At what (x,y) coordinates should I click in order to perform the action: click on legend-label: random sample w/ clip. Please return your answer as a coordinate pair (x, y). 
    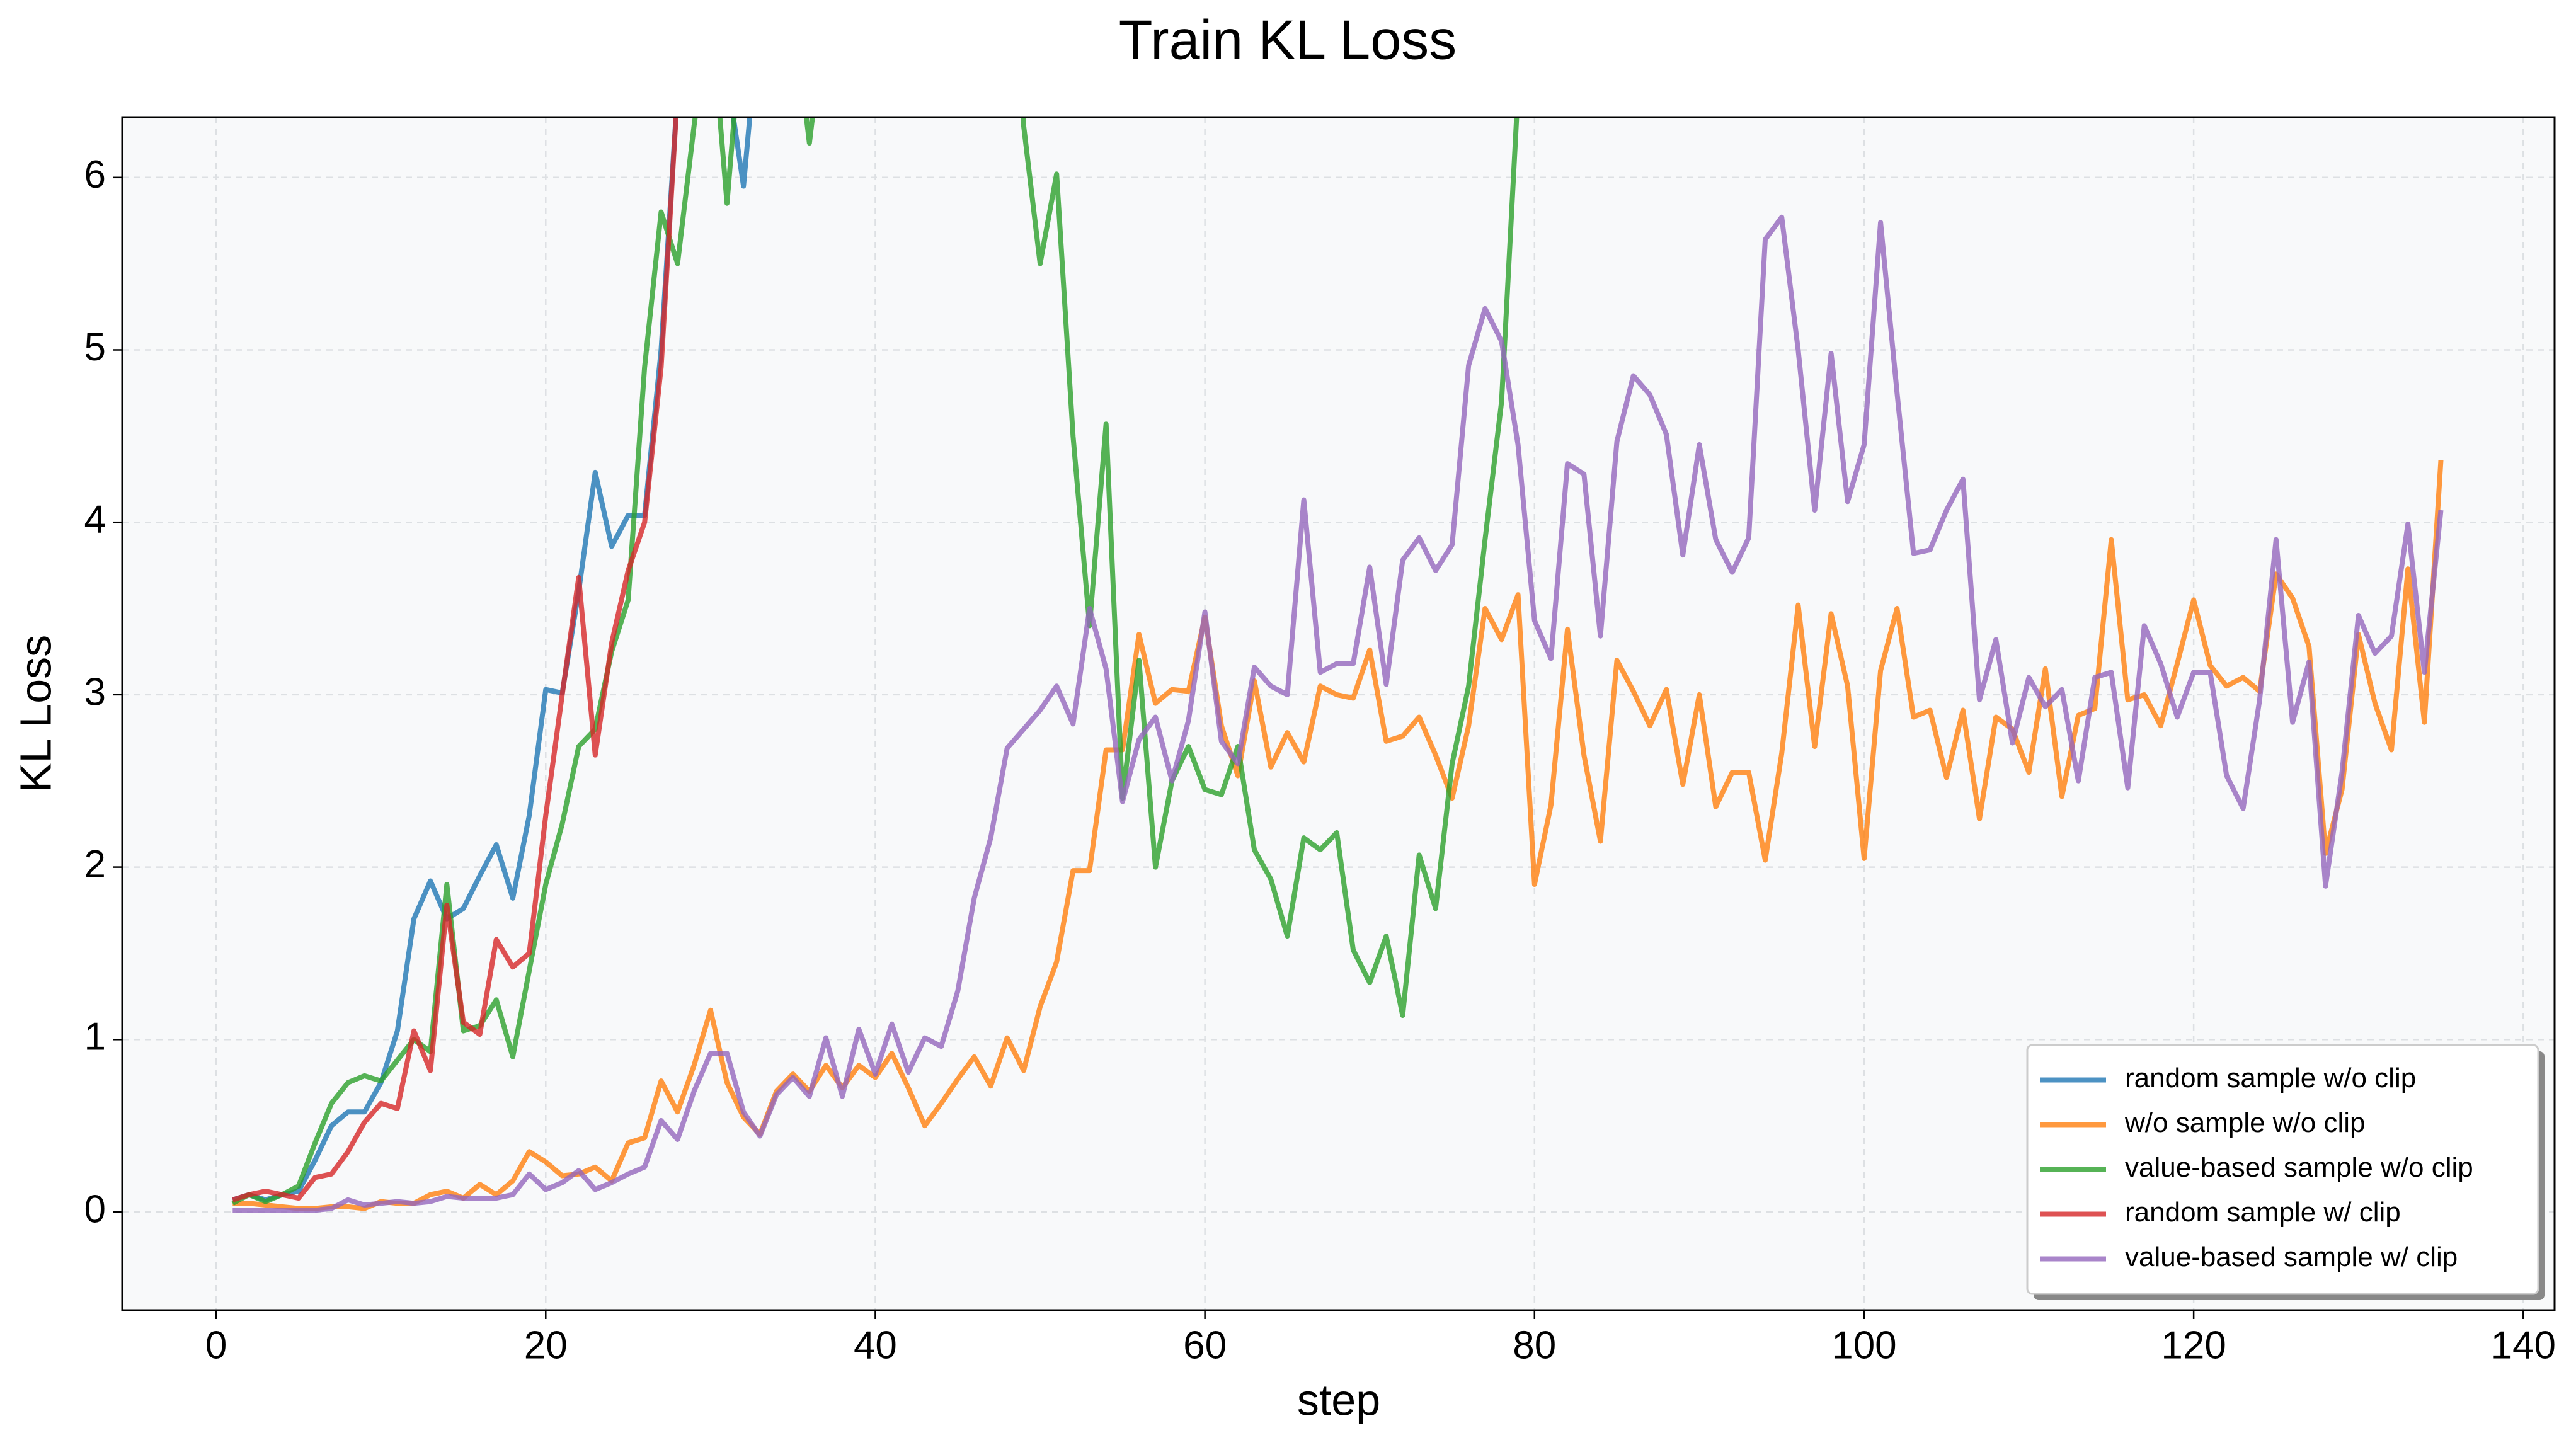
    Looking at the image, I should click on (2263, 1212).